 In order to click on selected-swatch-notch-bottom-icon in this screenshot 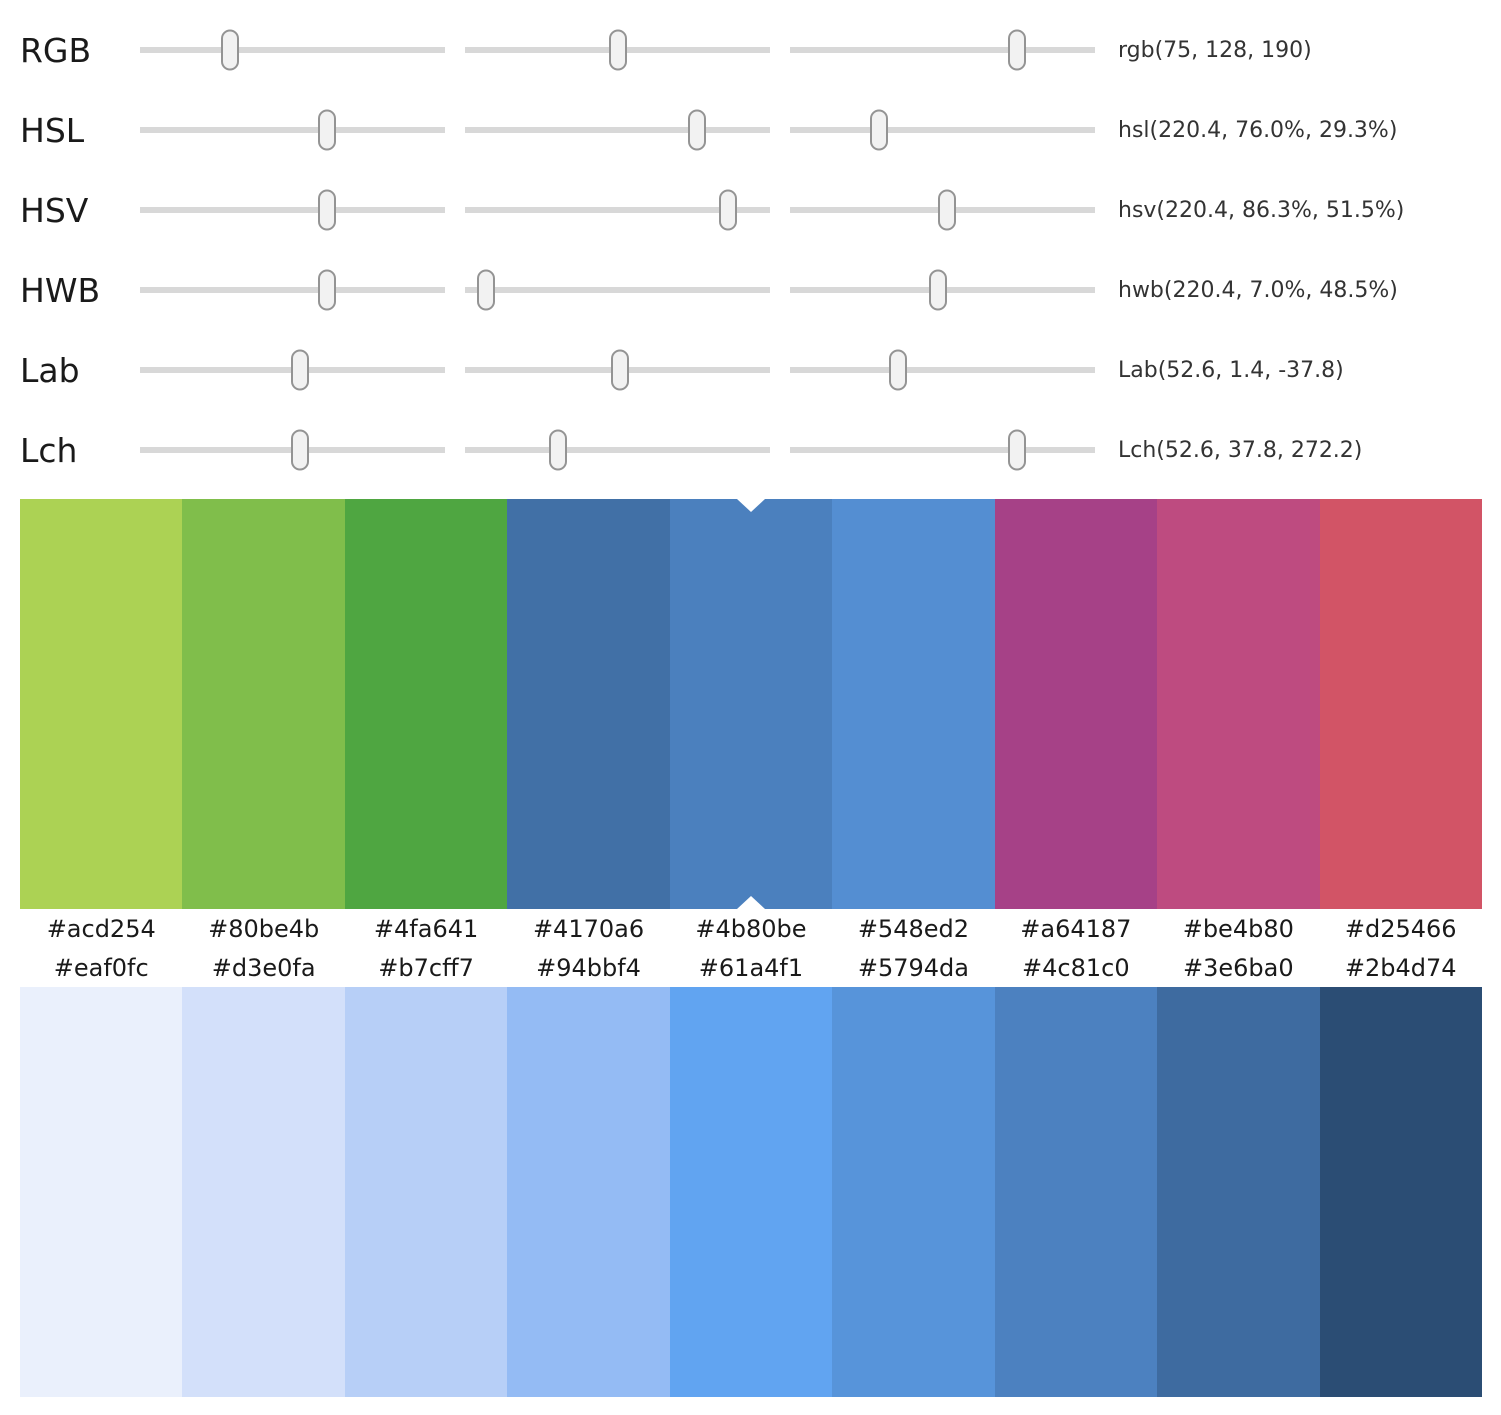, I will do `click(750, 902)`.